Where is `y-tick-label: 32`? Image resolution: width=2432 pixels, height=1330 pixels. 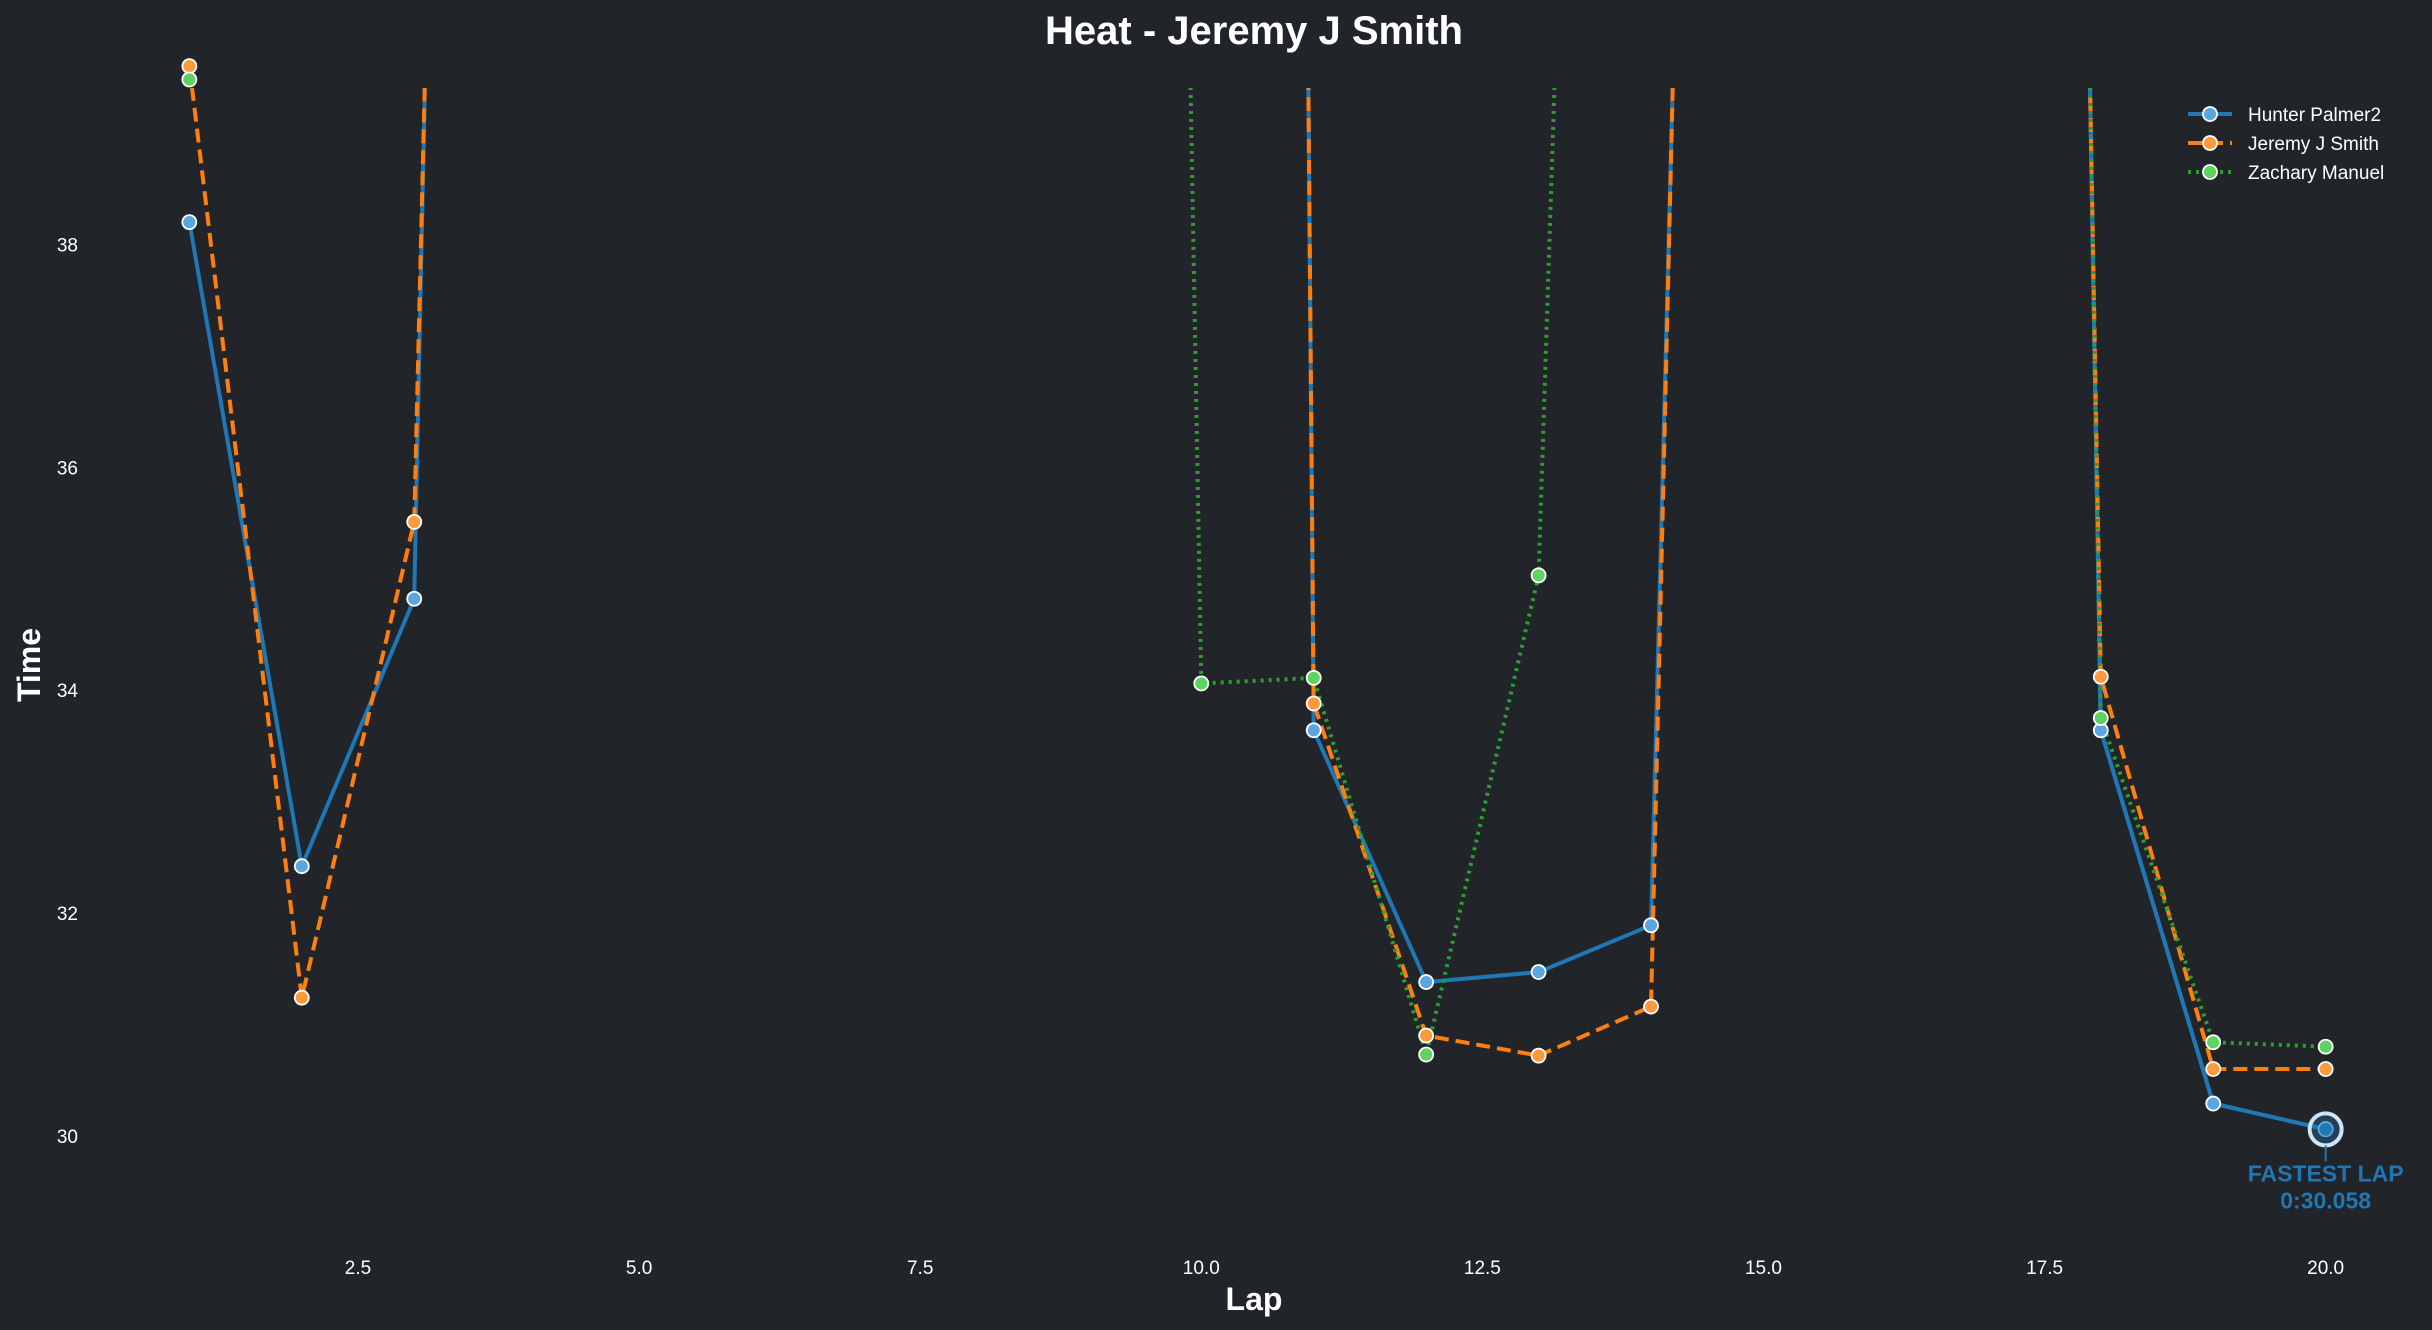
y-tick-label: 32 is located at coordinates (67, 914).